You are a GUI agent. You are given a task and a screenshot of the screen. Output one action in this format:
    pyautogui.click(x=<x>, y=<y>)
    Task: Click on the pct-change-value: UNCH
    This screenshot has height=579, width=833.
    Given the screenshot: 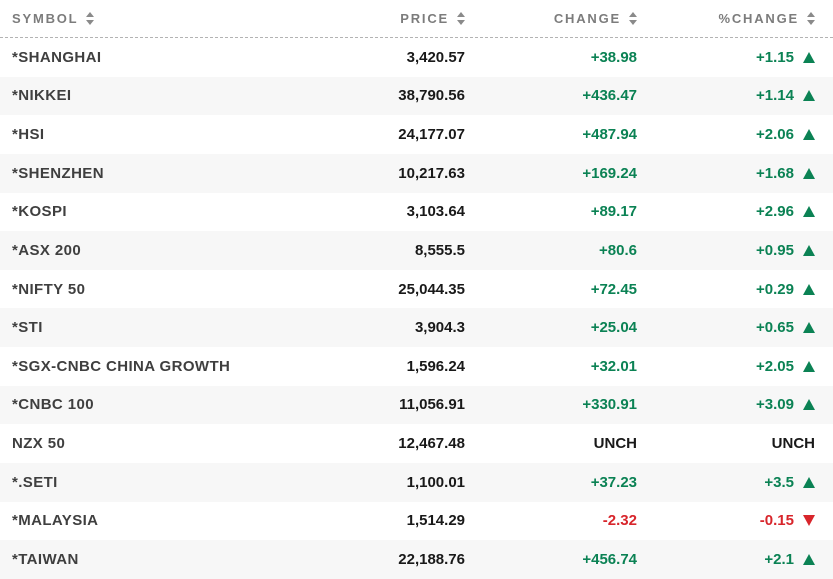 What is the action you would take?
    pyautogui.click(x=793, y=444)
    